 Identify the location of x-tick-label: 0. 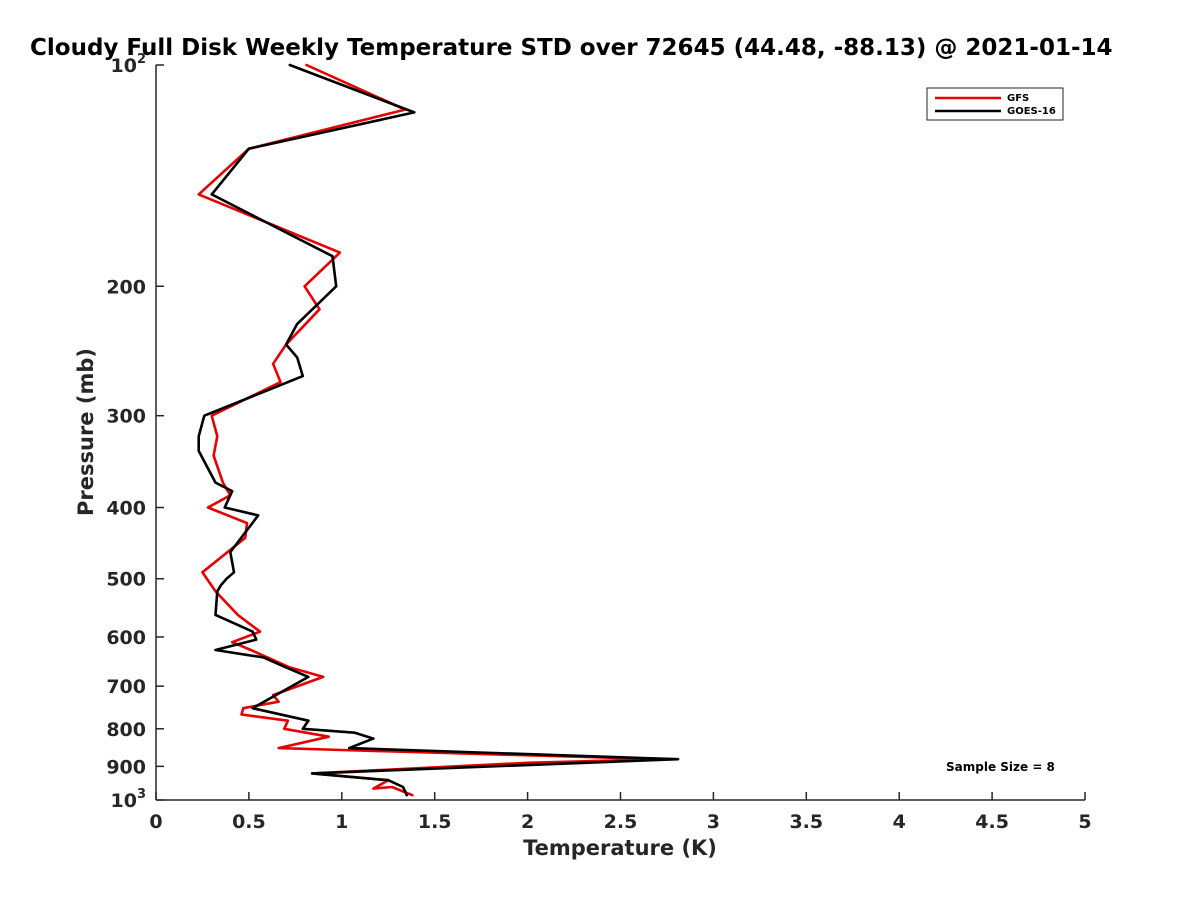
(155, 822).